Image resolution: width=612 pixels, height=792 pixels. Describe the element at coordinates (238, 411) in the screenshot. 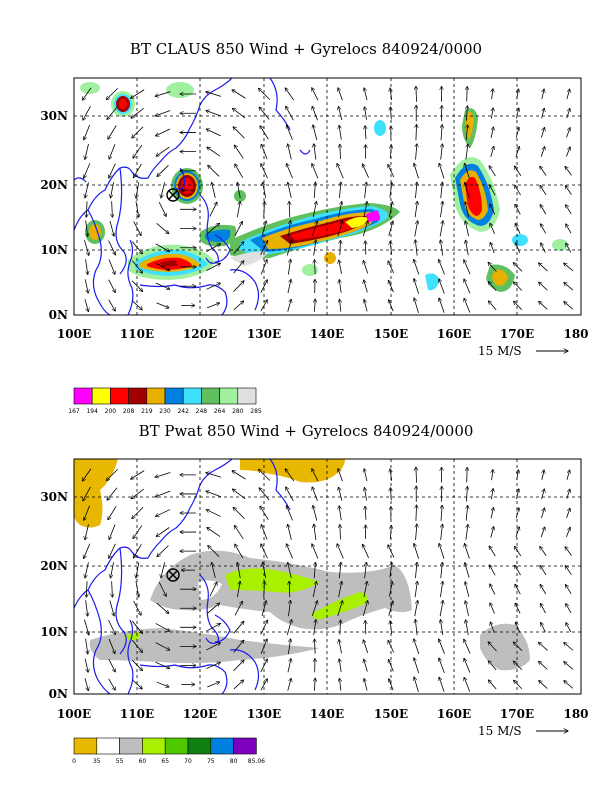

I see `colorbar-label: 280` at that location.